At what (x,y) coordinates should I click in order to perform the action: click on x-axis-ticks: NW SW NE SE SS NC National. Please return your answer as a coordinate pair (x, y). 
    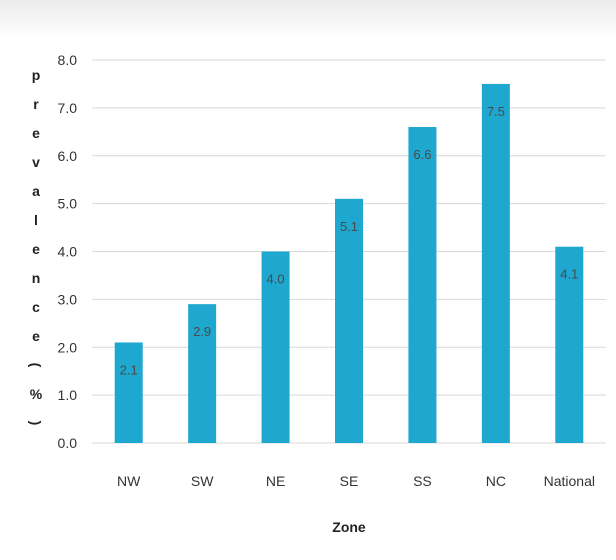
    Looking at the image, I should click on (356, 481).